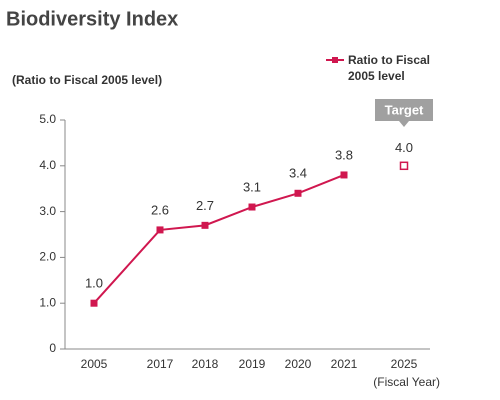  Describe the element at coordinates (389, 68) in the screenshot. I see `legend-label: Ratio to Fiscal 2005 level` at that location.